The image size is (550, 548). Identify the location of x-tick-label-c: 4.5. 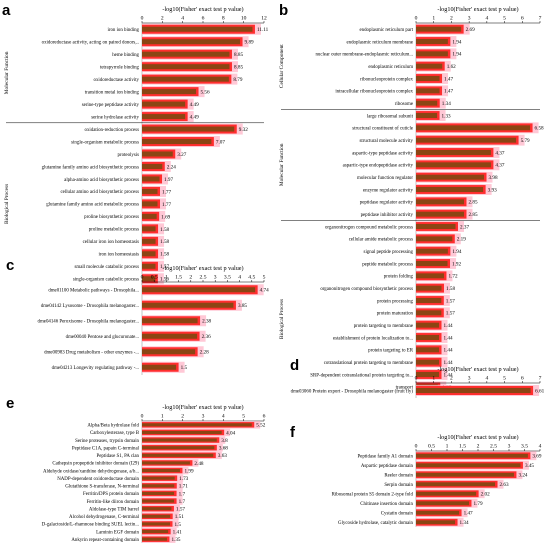
(251, 278).